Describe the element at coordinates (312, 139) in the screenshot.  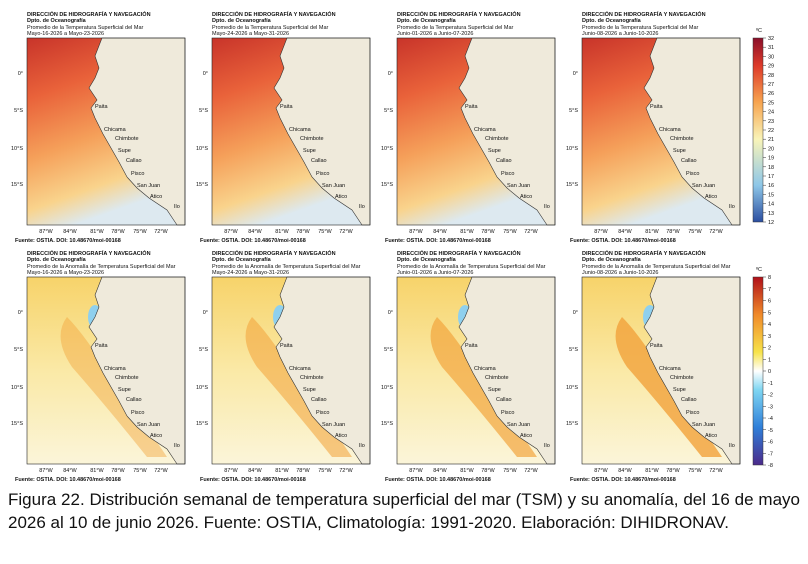
I see `place-label: Chimbote` at that location.